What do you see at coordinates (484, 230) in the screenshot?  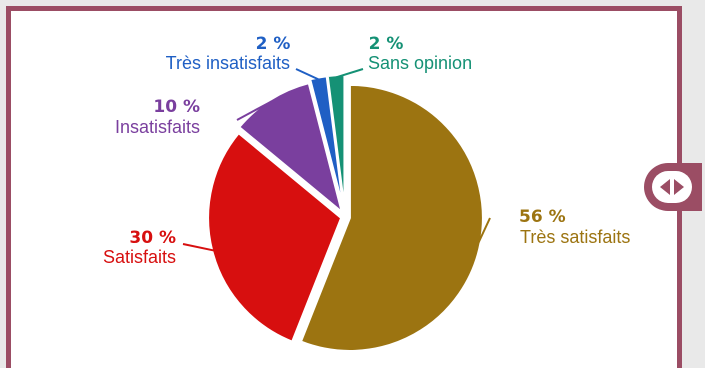 I see `leader-line-tres-satisfaits` at bounding box center [484, 230].